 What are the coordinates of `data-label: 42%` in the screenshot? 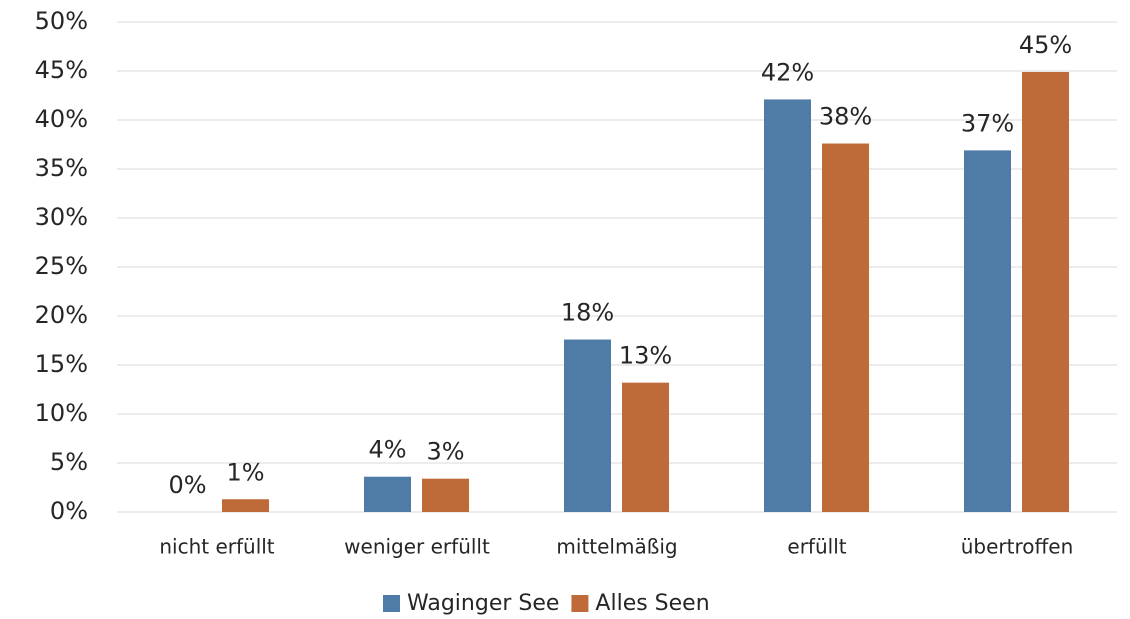 It's located at (787, 72).